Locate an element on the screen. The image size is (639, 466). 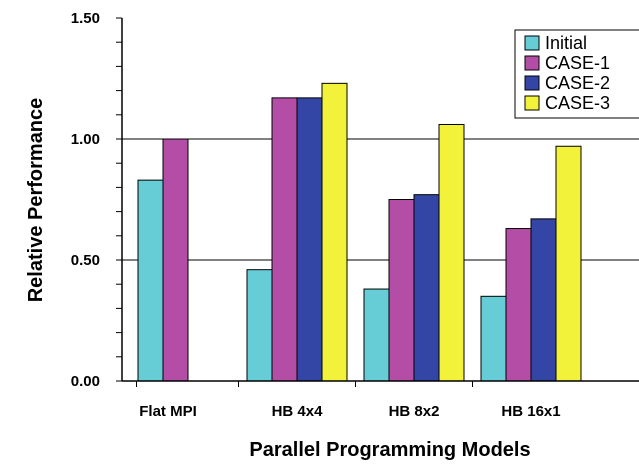
legend-label: CASE-3 is located at coordinates (577, 103).